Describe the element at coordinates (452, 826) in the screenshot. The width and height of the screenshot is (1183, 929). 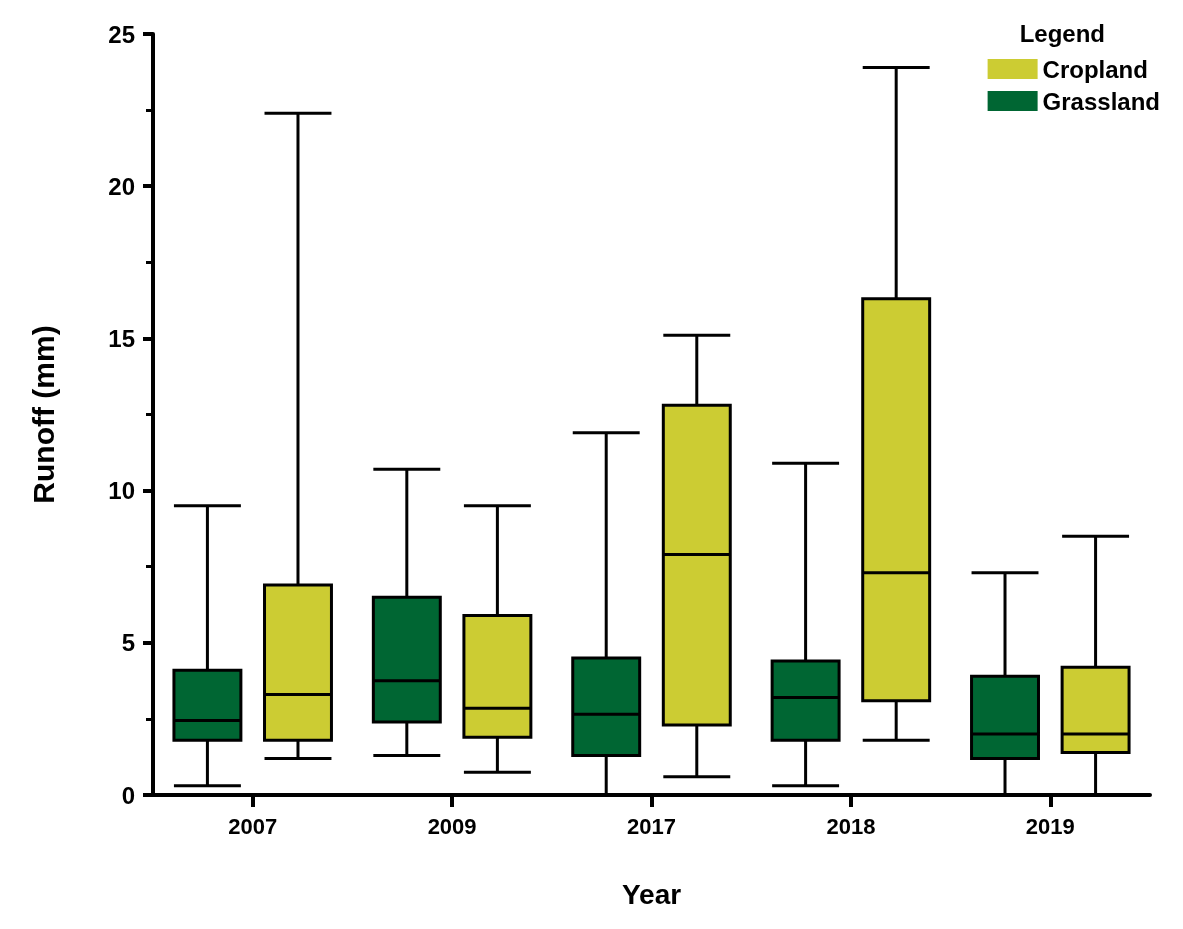
I see `x-tick-label: 2009` at that location.